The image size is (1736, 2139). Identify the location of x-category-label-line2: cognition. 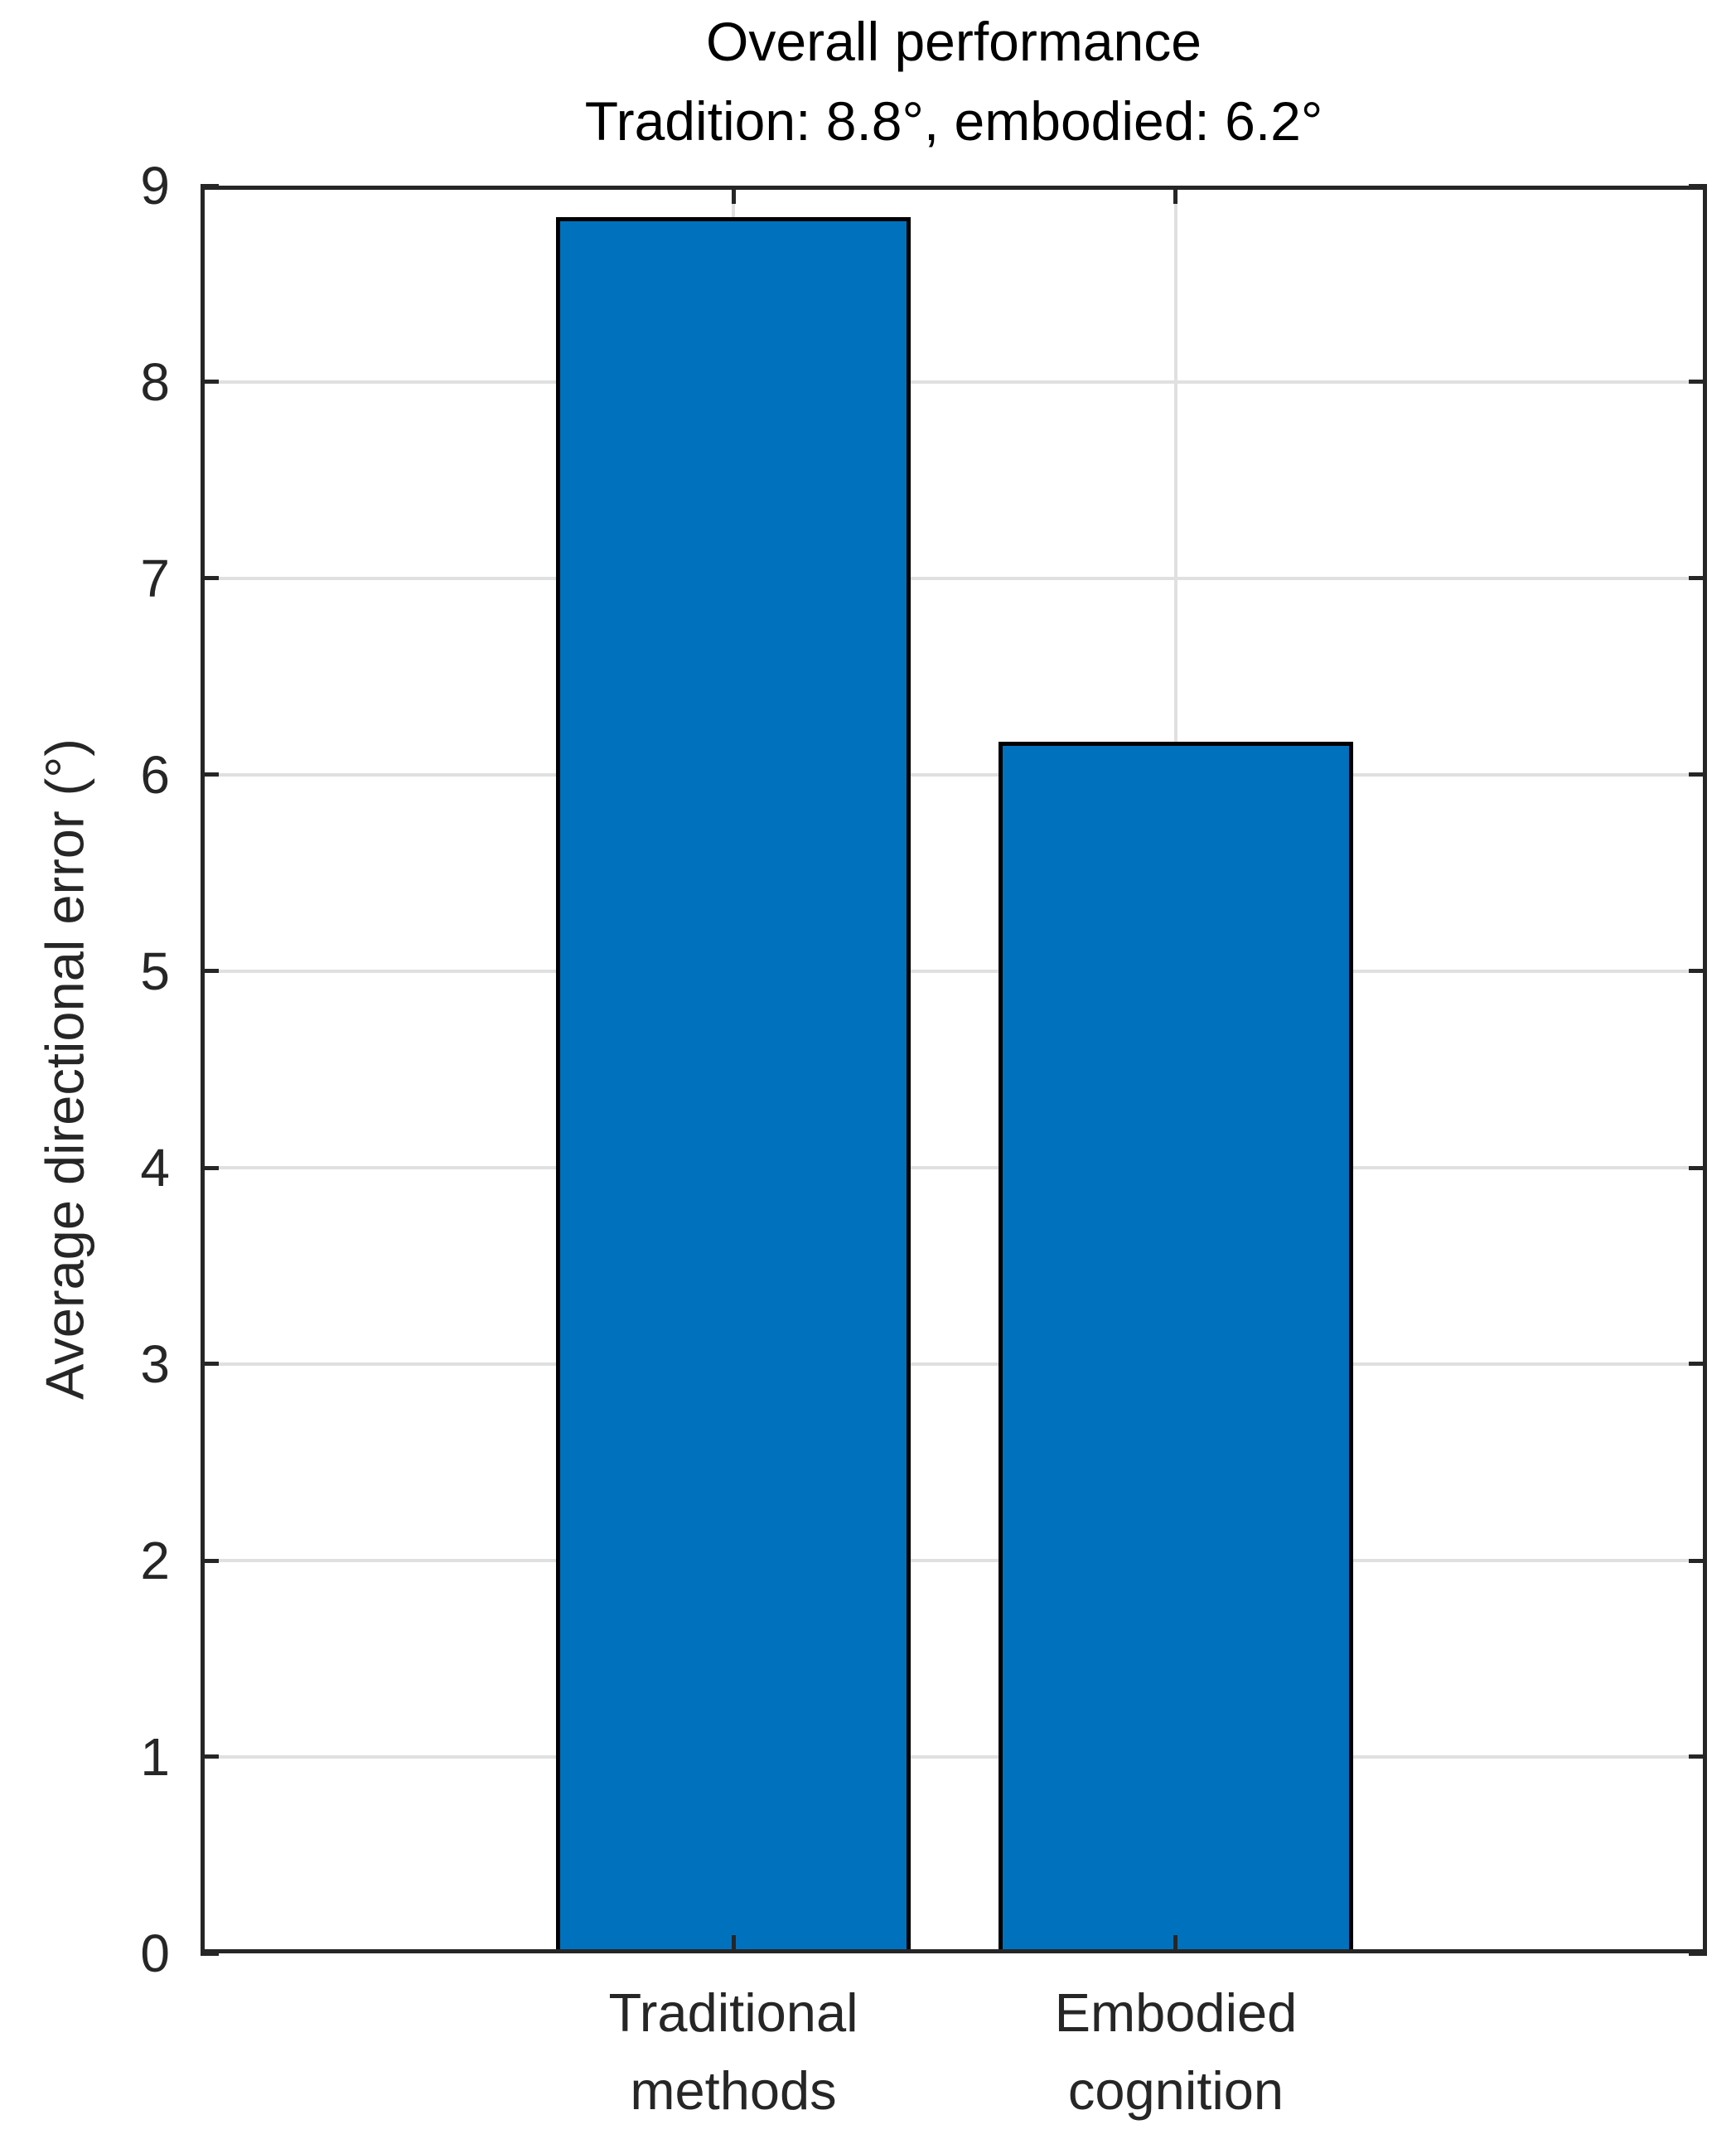
(1175, 2090).